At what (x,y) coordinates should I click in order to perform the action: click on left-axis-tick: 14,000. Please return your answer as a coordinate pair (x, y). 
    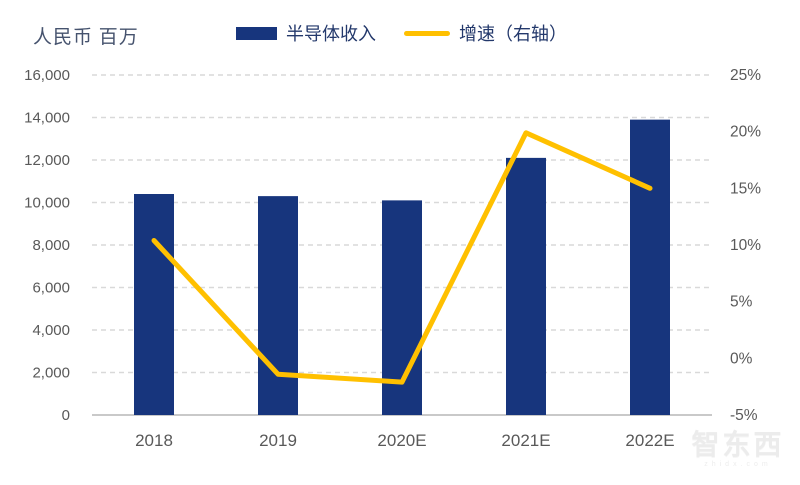
    Looking at the image, I should click on (47, 118).